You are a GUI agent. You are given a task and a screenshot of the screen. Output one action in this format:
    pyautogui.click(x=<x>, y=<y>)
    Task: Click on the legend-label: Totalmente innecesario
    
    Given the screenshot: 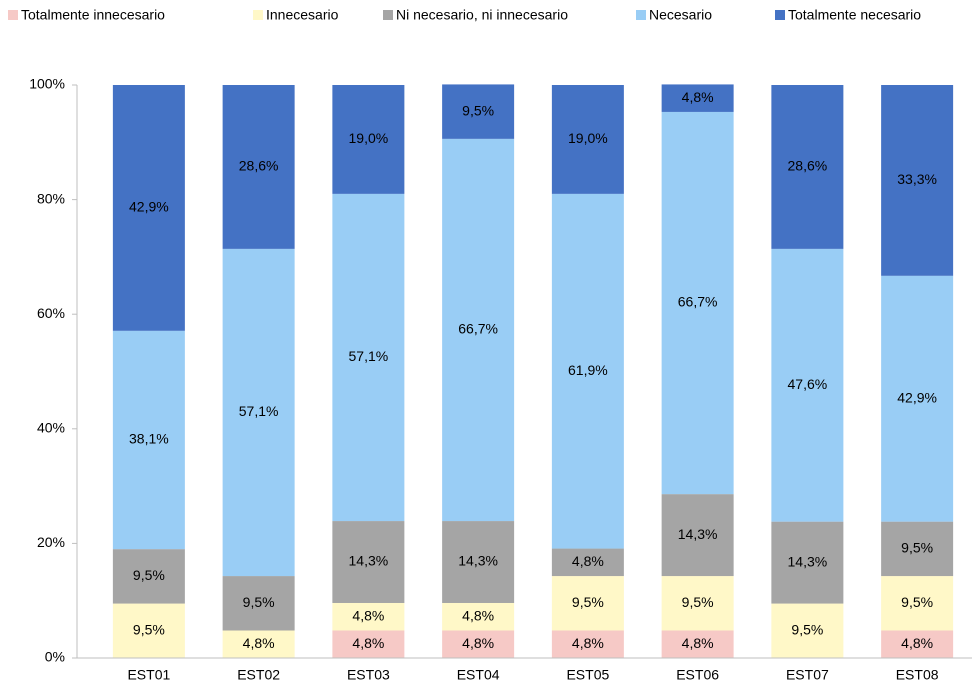 What is the action you would take?
    pyautogui.click(x=93, y=15)
    